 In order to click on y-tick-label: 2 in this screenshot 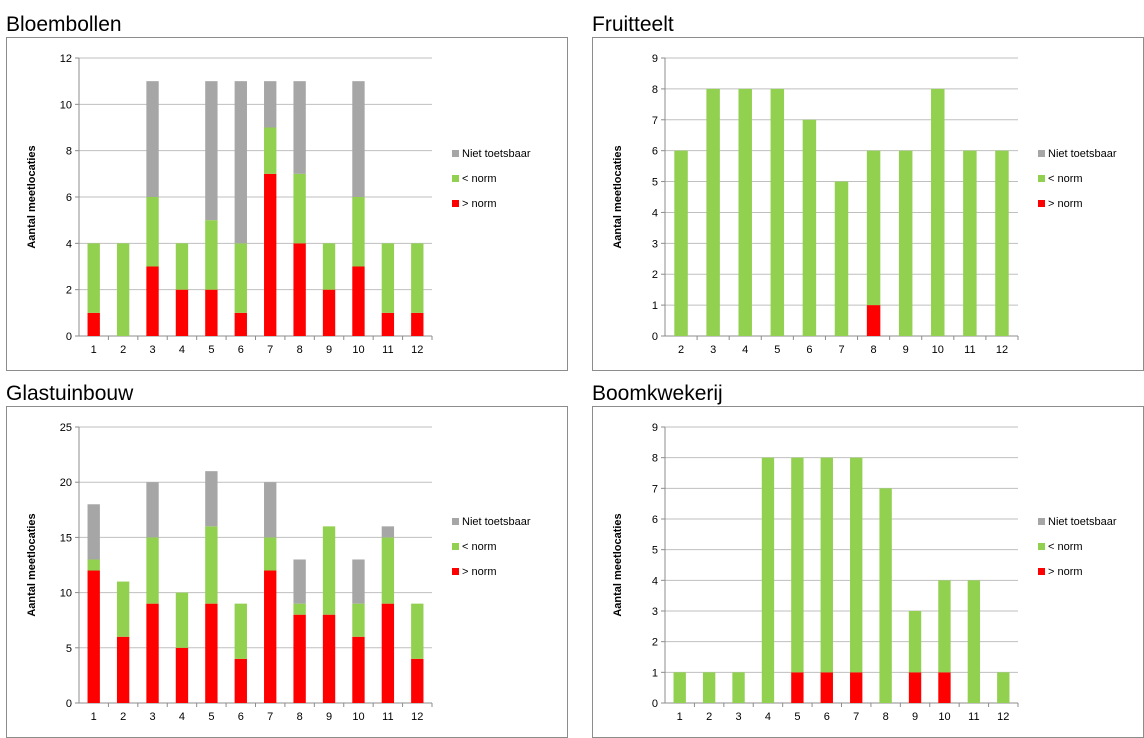, I will do `click(69, 291)`.